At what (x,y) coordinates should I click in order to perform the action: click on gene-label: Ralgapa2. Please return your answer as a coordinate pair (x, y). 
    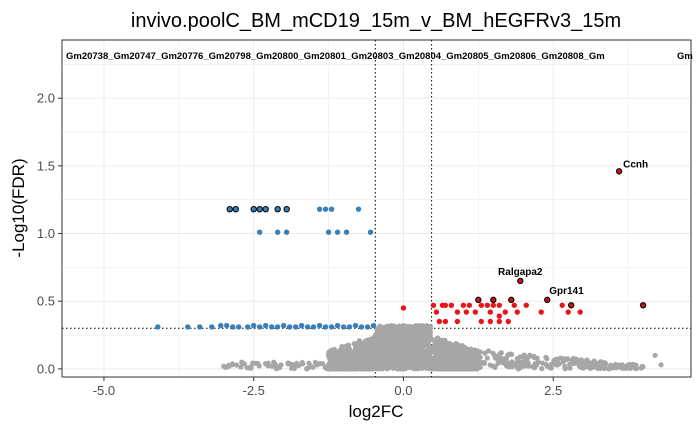
    Looking at the image, I should click on (520, 272).